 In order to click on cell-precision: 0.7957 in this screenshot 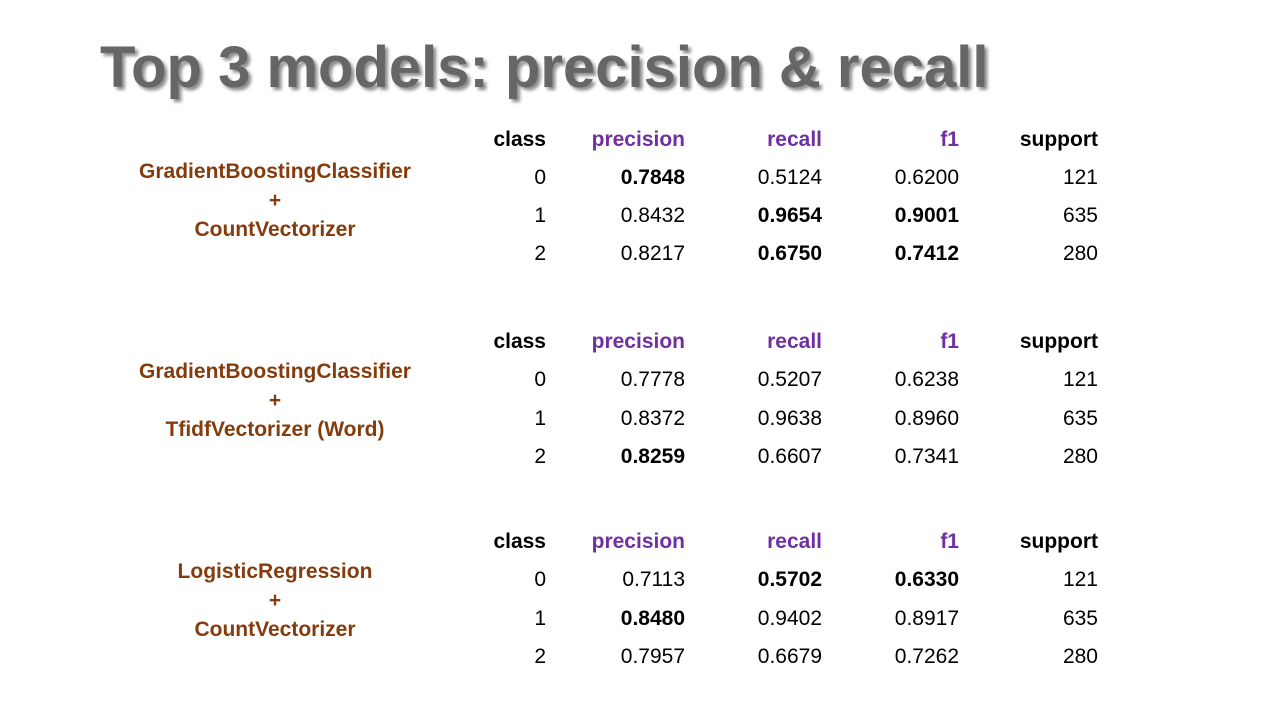, I will do `click(652, 656)`.